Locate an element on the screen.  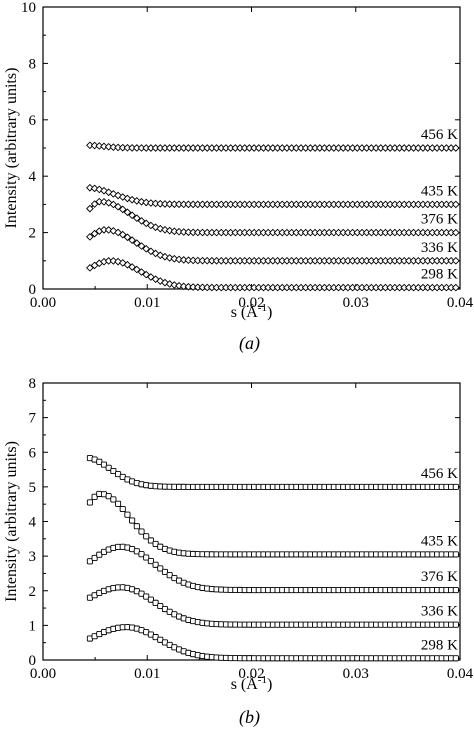
y-tick-label: 4 is located at coordinates (33, 177).